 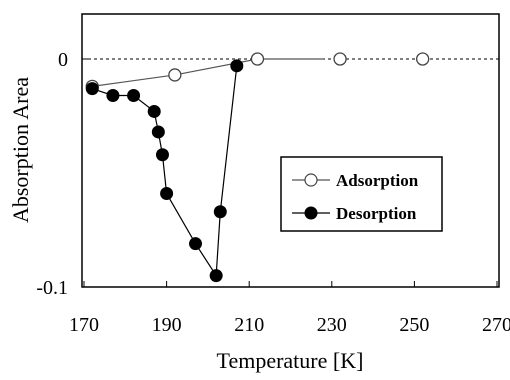 I want to click on legend-desorption-marker, so click(x=311, y=213).